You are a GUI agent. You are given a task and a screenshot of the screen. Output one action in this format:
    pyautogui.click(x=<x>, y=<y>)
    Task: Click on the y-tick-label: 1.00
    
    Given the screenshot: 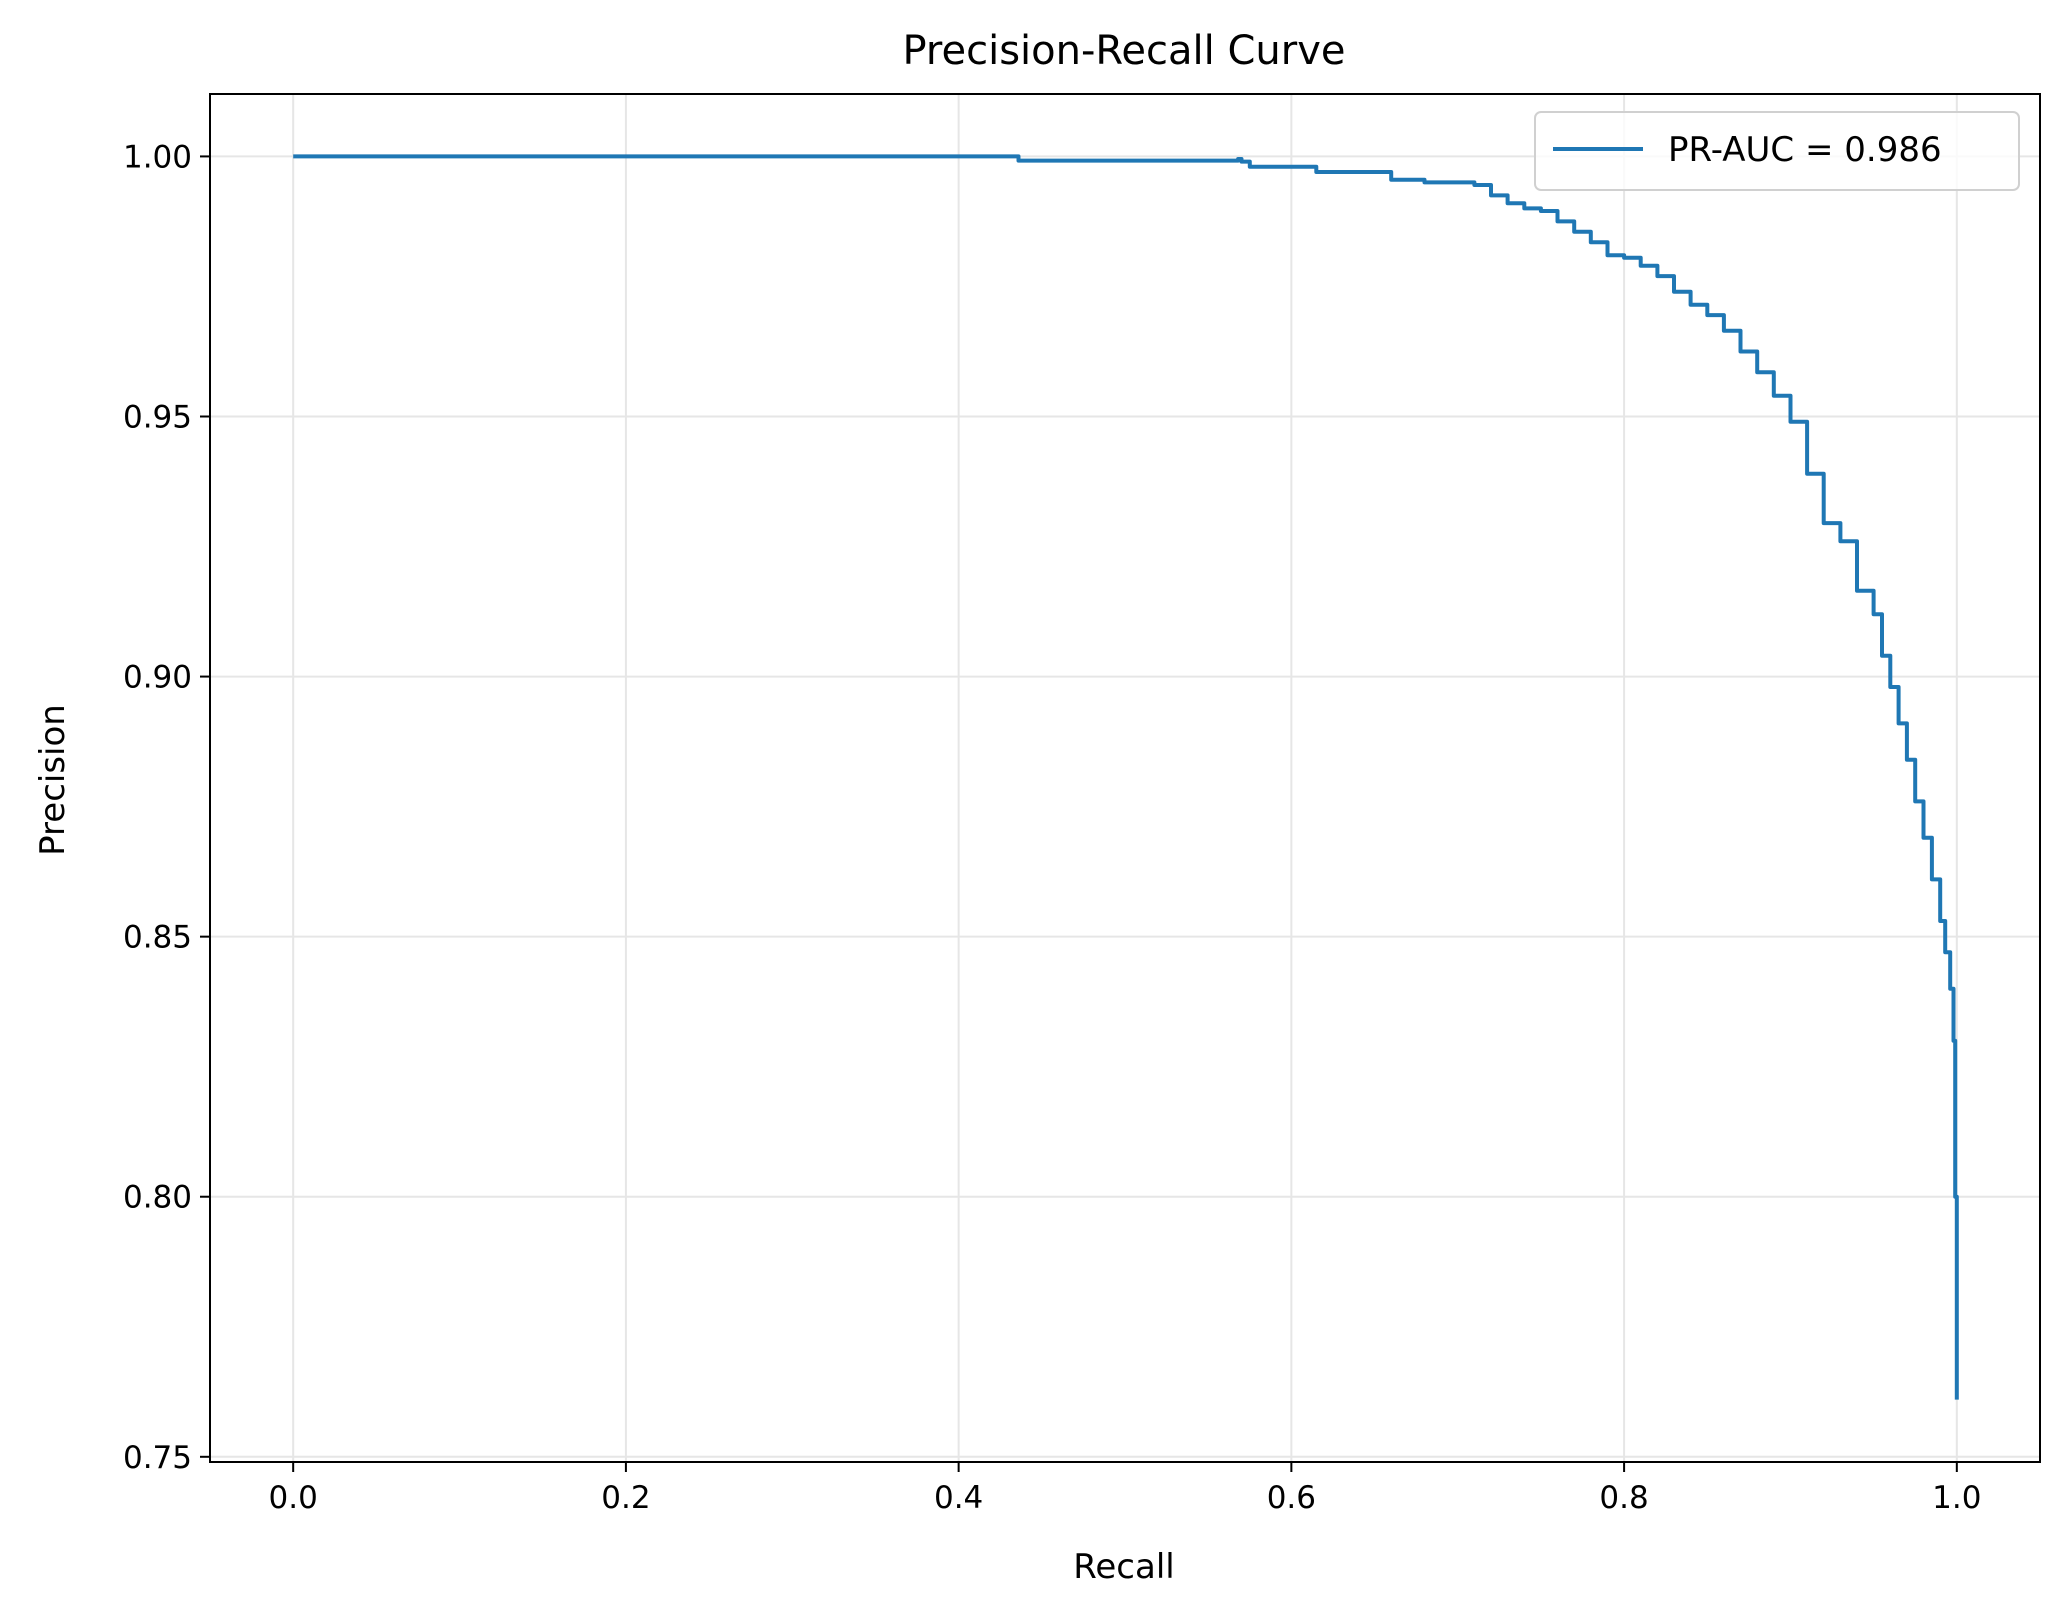 What is the action you would take?
    pyautogui.click(x=157, y=157)
    